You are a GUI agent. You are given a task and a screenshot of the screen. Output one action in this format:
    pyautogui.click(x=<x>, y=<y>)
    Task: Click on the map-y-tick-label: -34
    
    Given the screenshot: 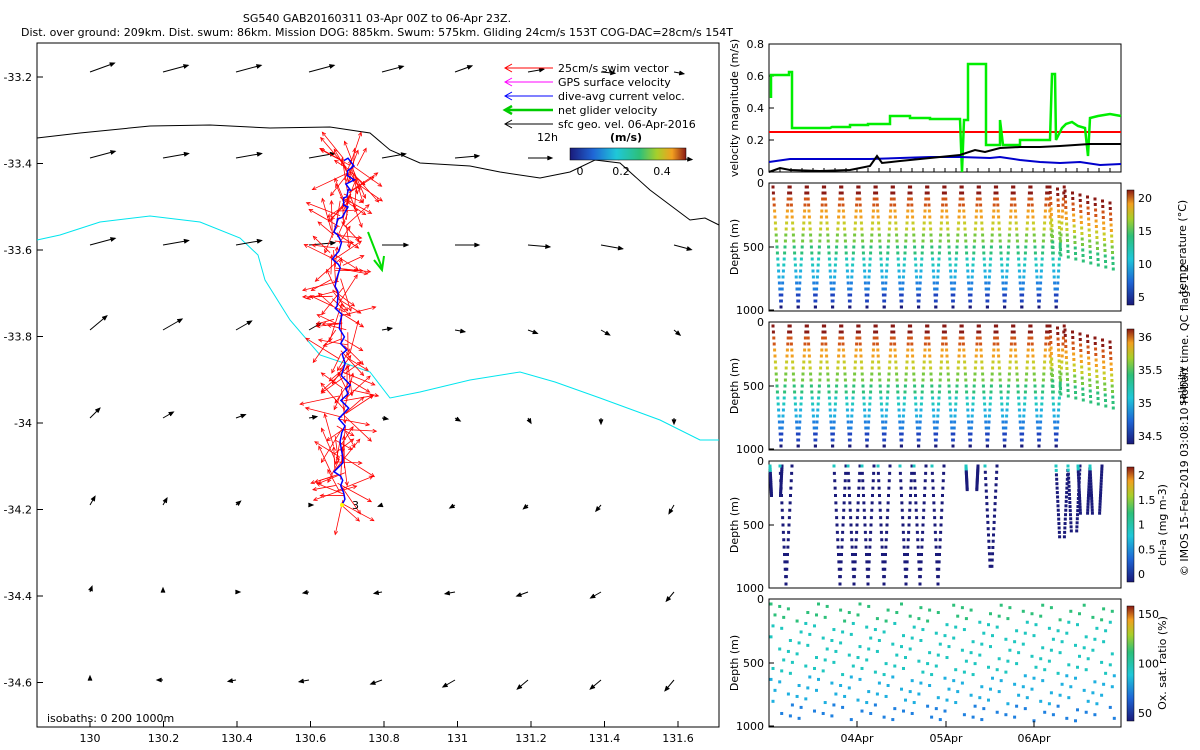 What is the action you would take?
    pyautogui.click(x=23, y=423)
    